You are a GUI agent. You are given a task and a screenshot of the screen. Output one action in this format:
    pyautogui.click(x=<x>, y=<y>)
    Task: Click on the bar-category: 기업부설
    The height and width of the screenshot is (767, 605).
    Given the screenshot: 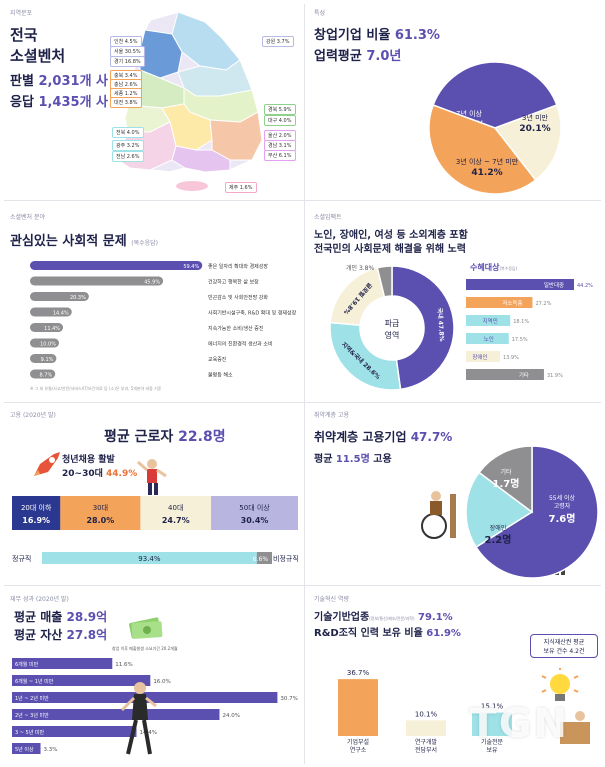 What is the action you would take?
    pyautogui.click(x=358, y=742)
    